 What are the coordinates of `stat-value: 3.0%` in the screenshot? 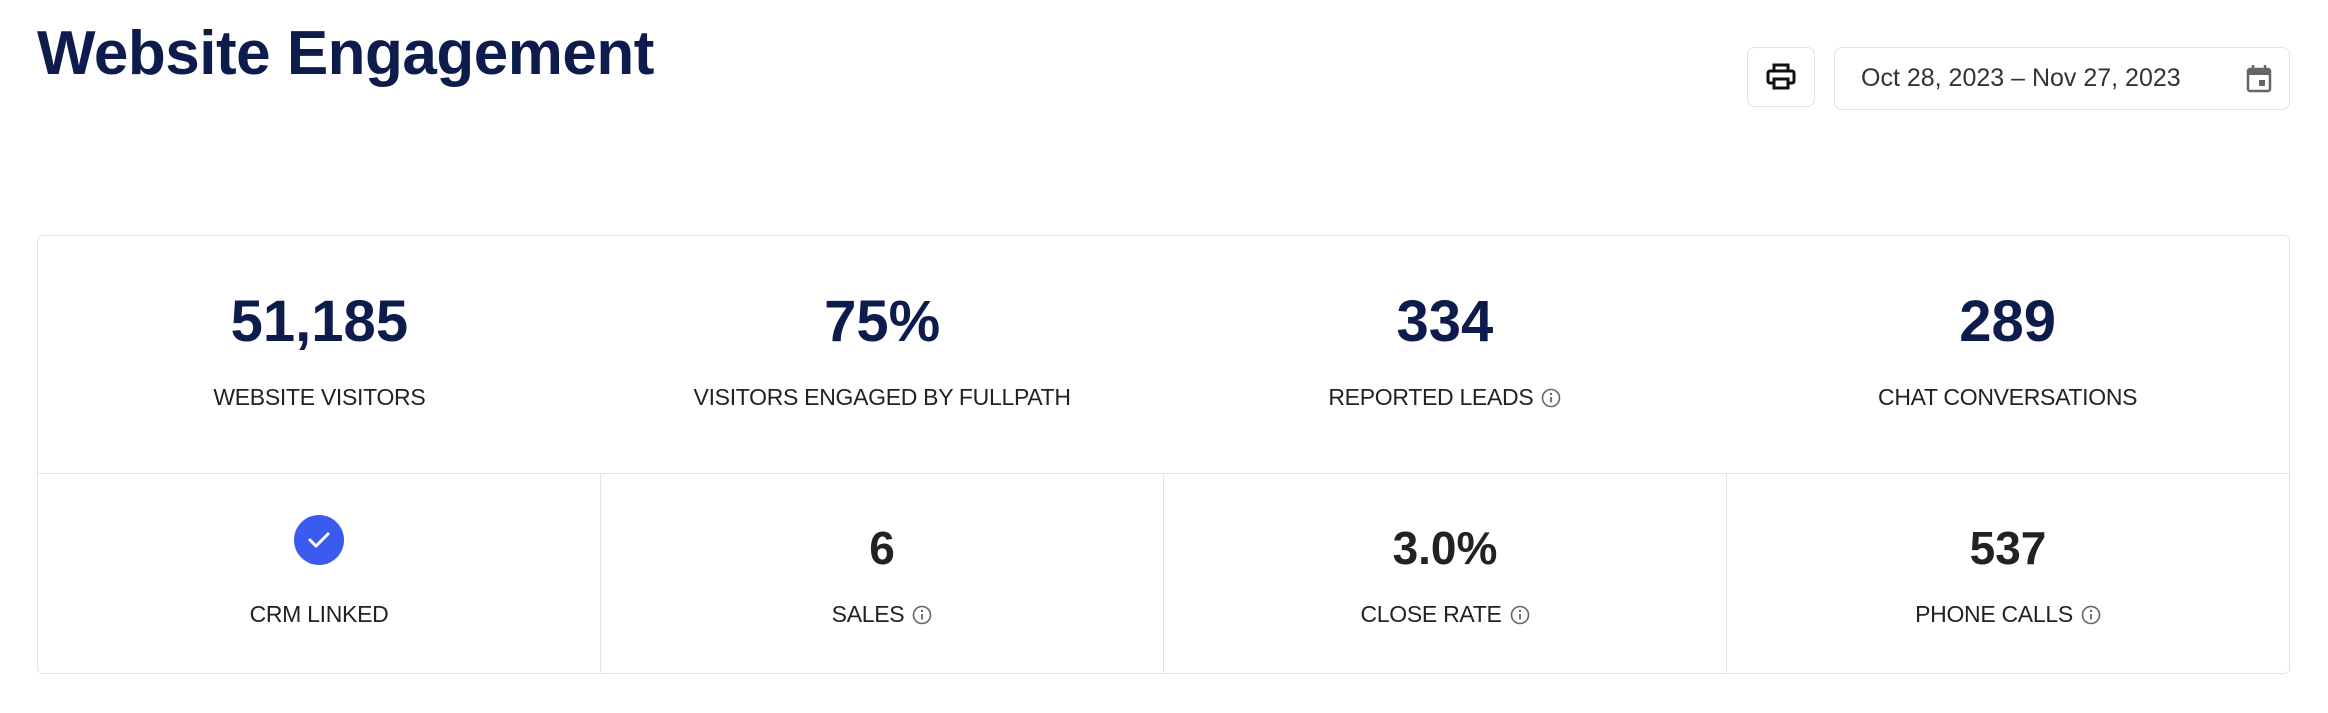 It's located at (1445, 548).